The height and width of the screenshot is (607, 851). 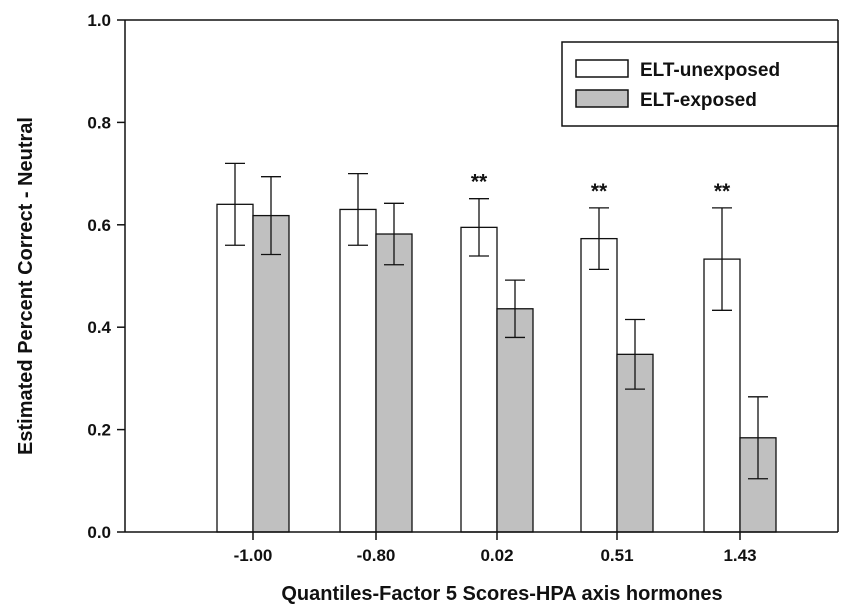 I want to click on x-tick-label: -1.00, so click(x=253, y=555).